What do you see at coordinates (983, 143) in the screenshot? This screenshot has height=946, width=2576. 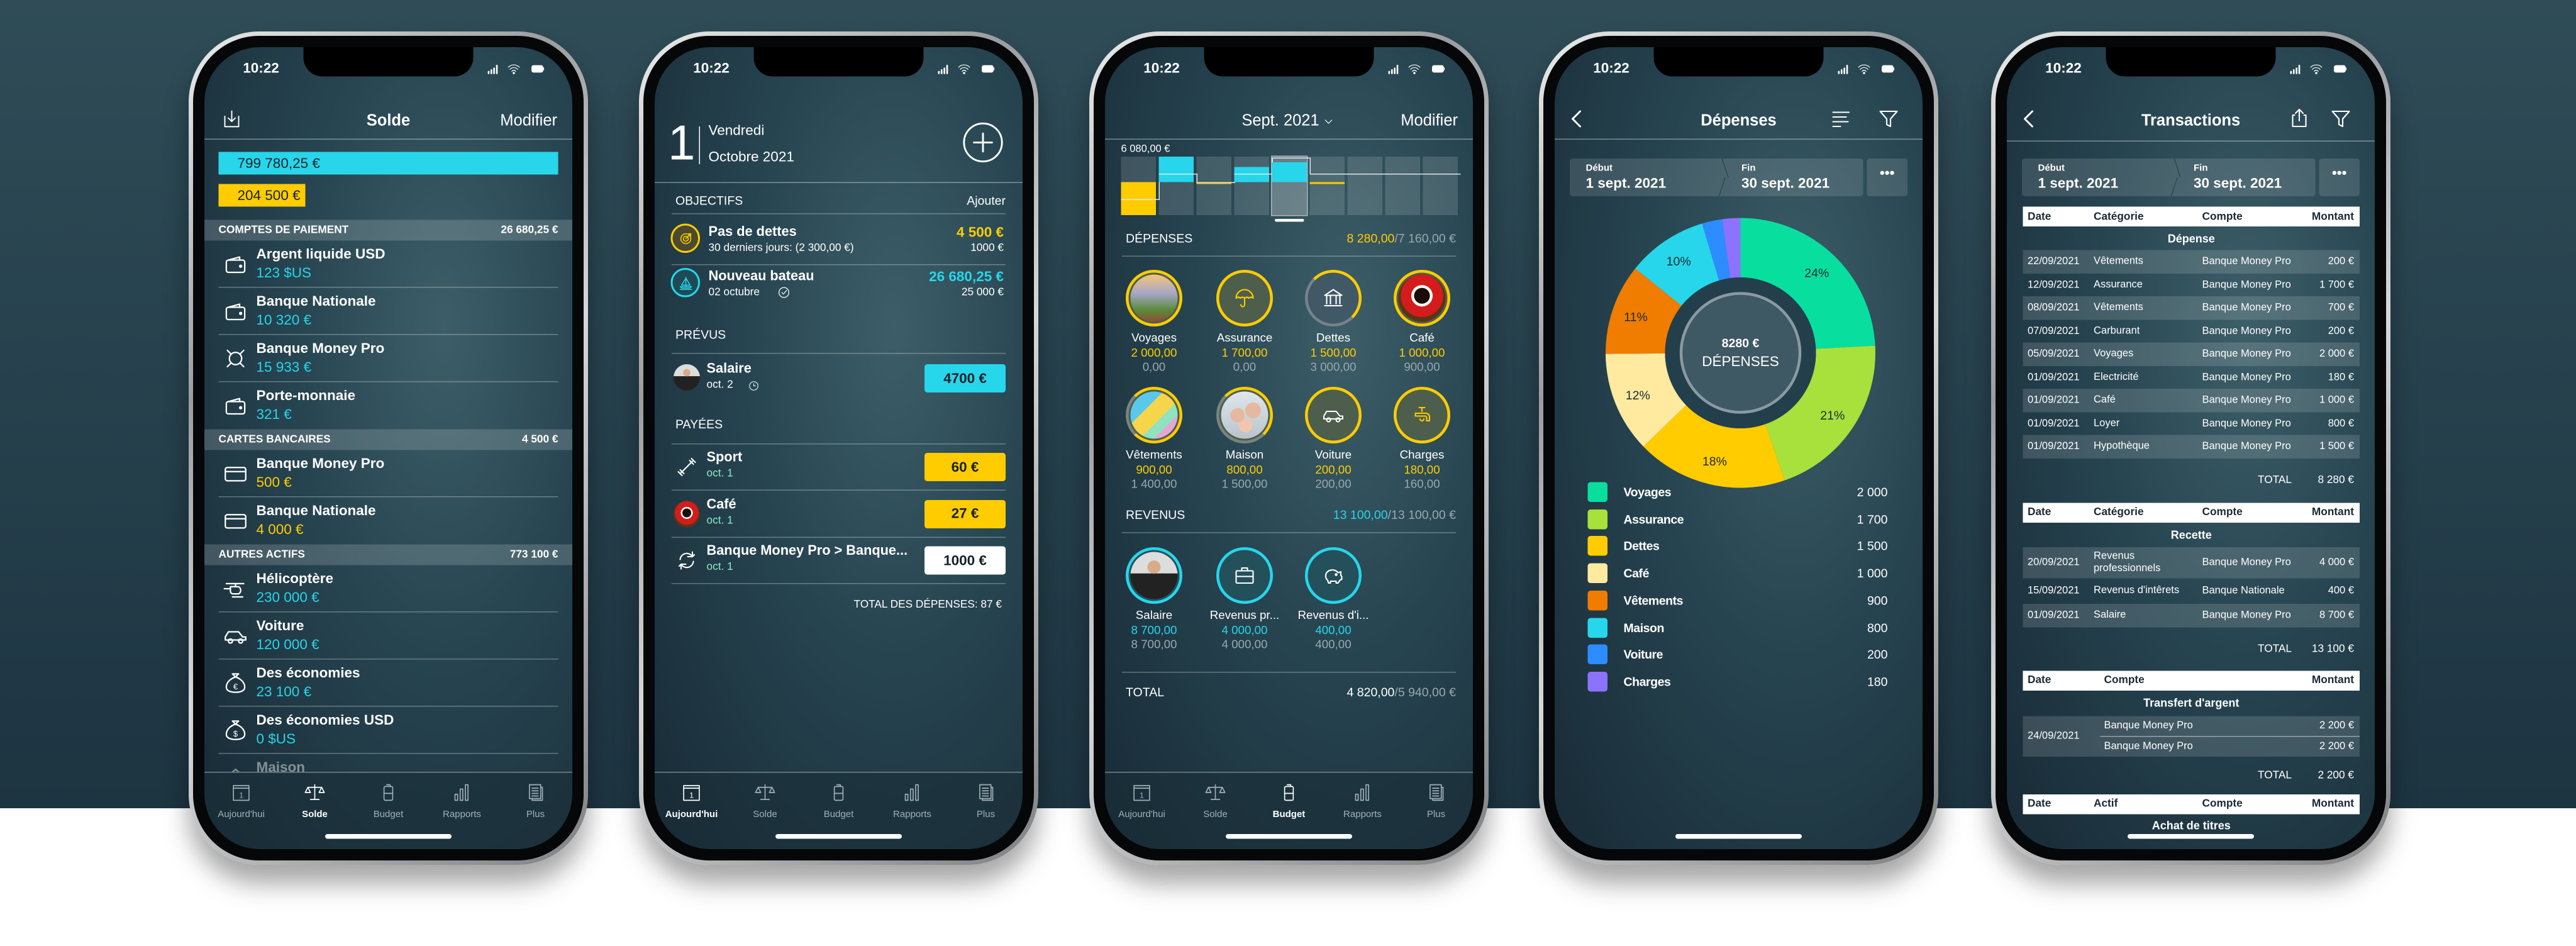 I see `plus-icon` at bounding box center [983, 143].